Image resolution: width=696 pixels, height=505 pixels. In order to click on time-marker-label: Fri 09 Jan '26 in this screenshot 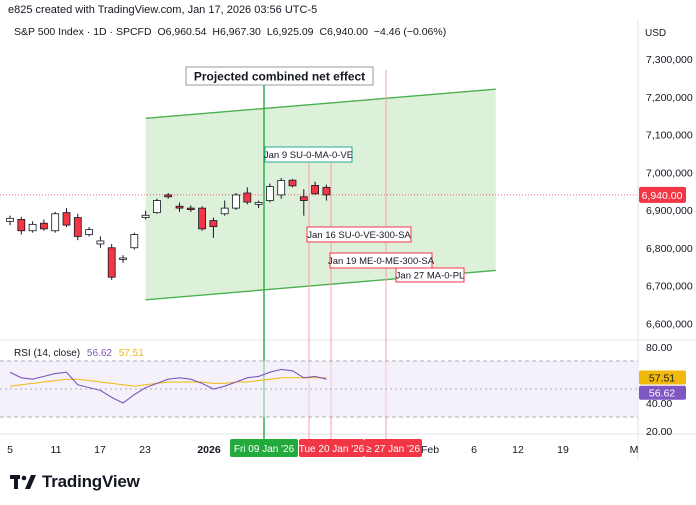, I will do `click(264, 449)`.